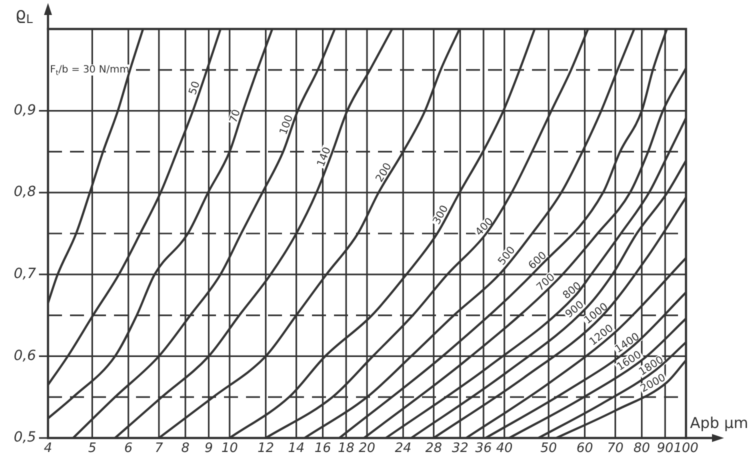 The width and height of the screenshot is (753, 474). I want to click on x-tick-label: 12, so click(265, 448).